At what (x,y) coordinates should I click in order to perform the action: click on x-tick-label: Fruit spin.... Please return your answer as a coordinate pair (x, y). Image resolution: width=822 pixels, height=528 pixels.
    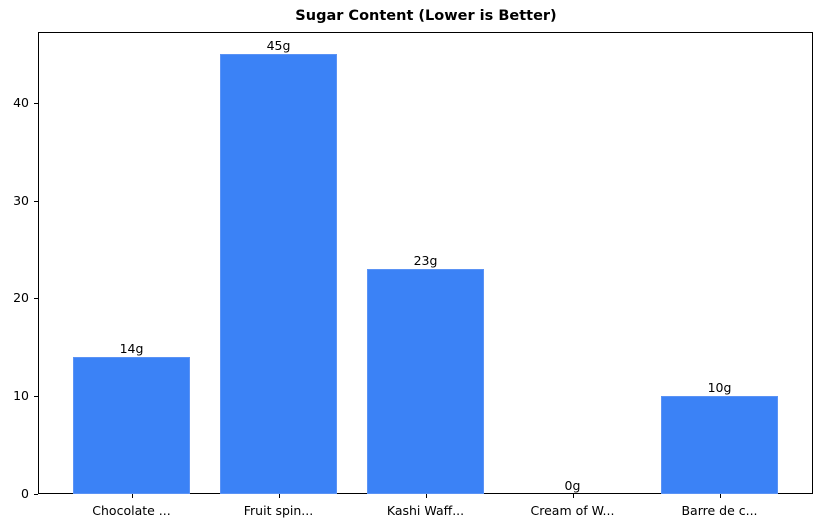
    Looking at the image, I should click on (278, 510).